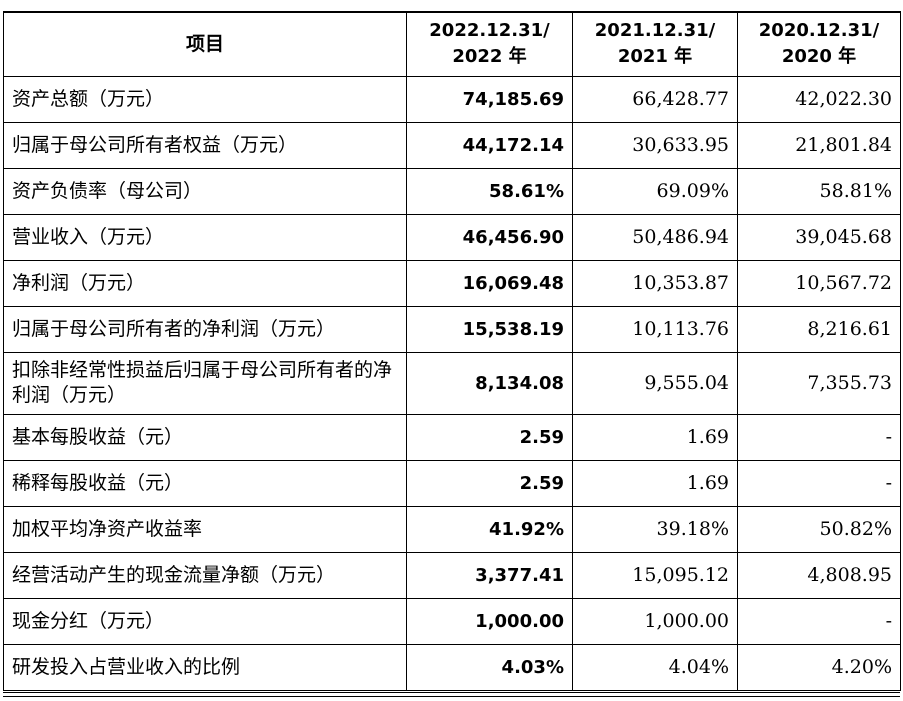  Describe the element at coordinates (655, 667) in the screenshot. I see `value-2021: 4.04%` at that location.